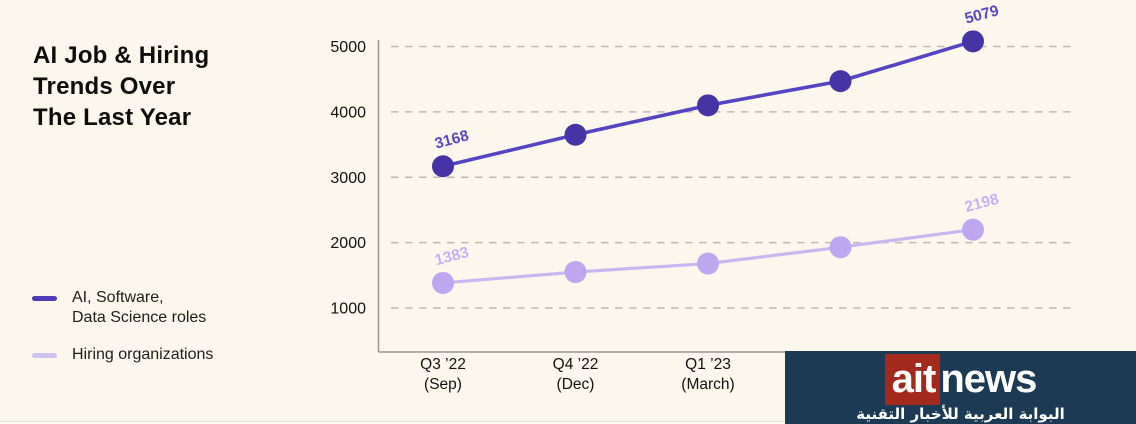 The image size is (1136, 424). I want to click on aitnews-wordmark: ait news, so click(960, 378).